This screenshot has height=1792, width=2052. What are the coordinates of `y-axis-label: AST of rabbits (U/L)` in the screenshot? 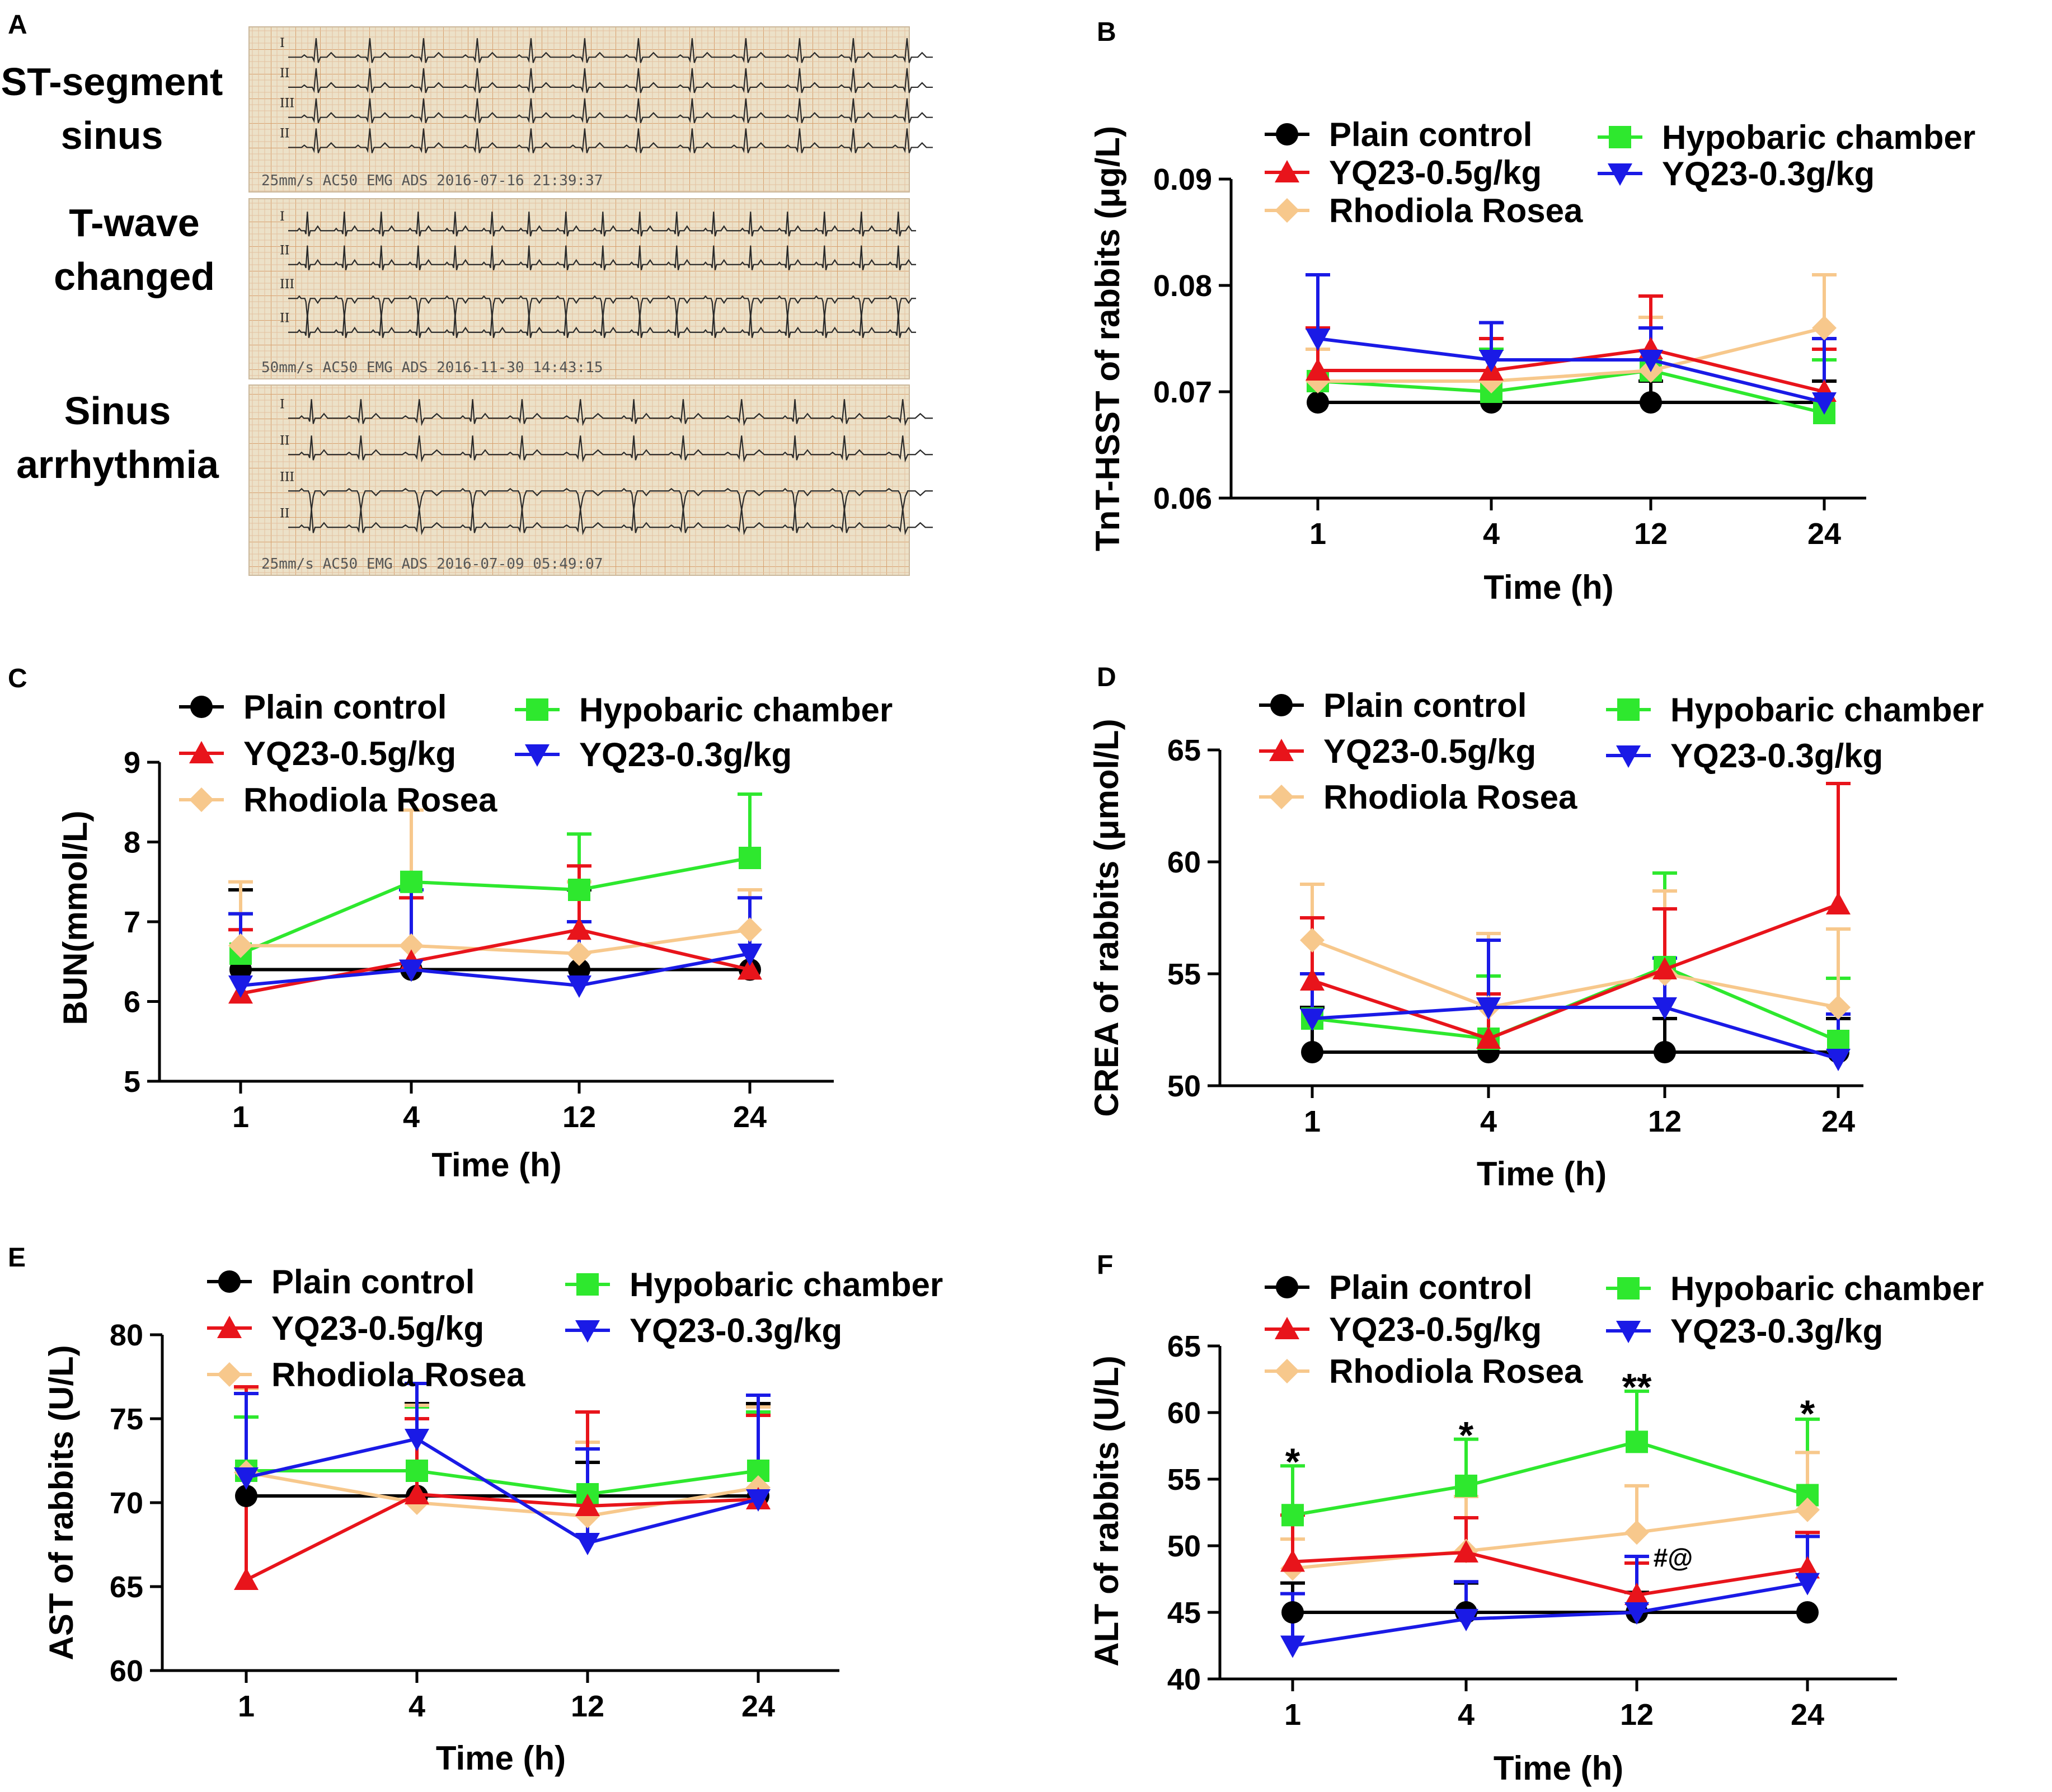 It's located at (61, 1502).